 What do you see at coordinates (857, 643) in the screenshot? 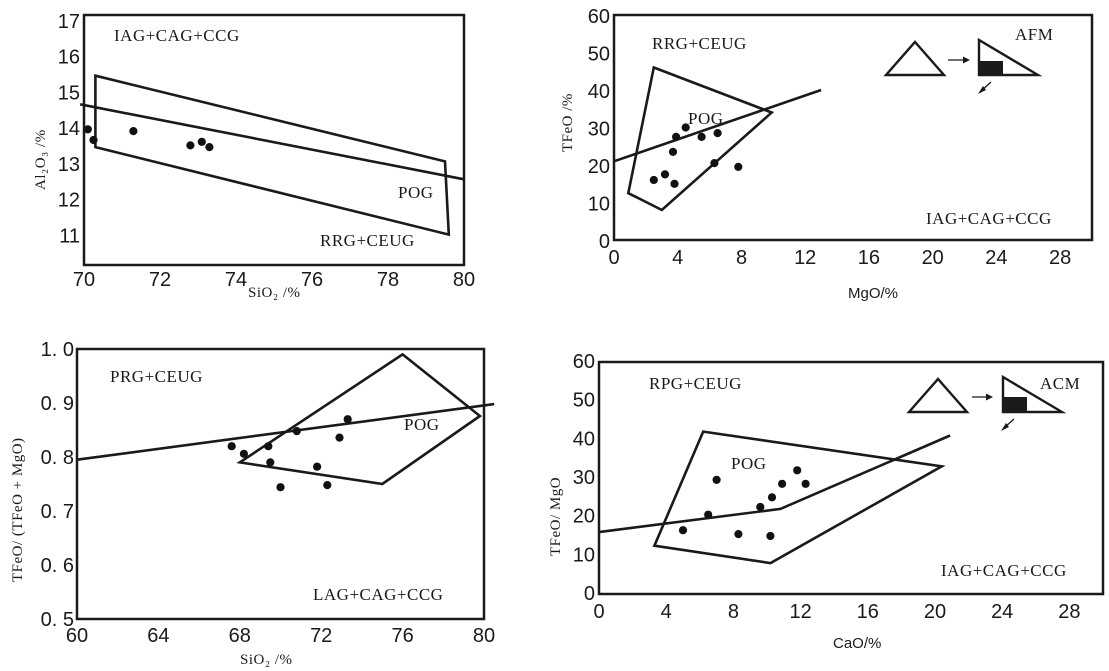
I see `x-axis-label: CaO/%` at bounding box center [857, 643].